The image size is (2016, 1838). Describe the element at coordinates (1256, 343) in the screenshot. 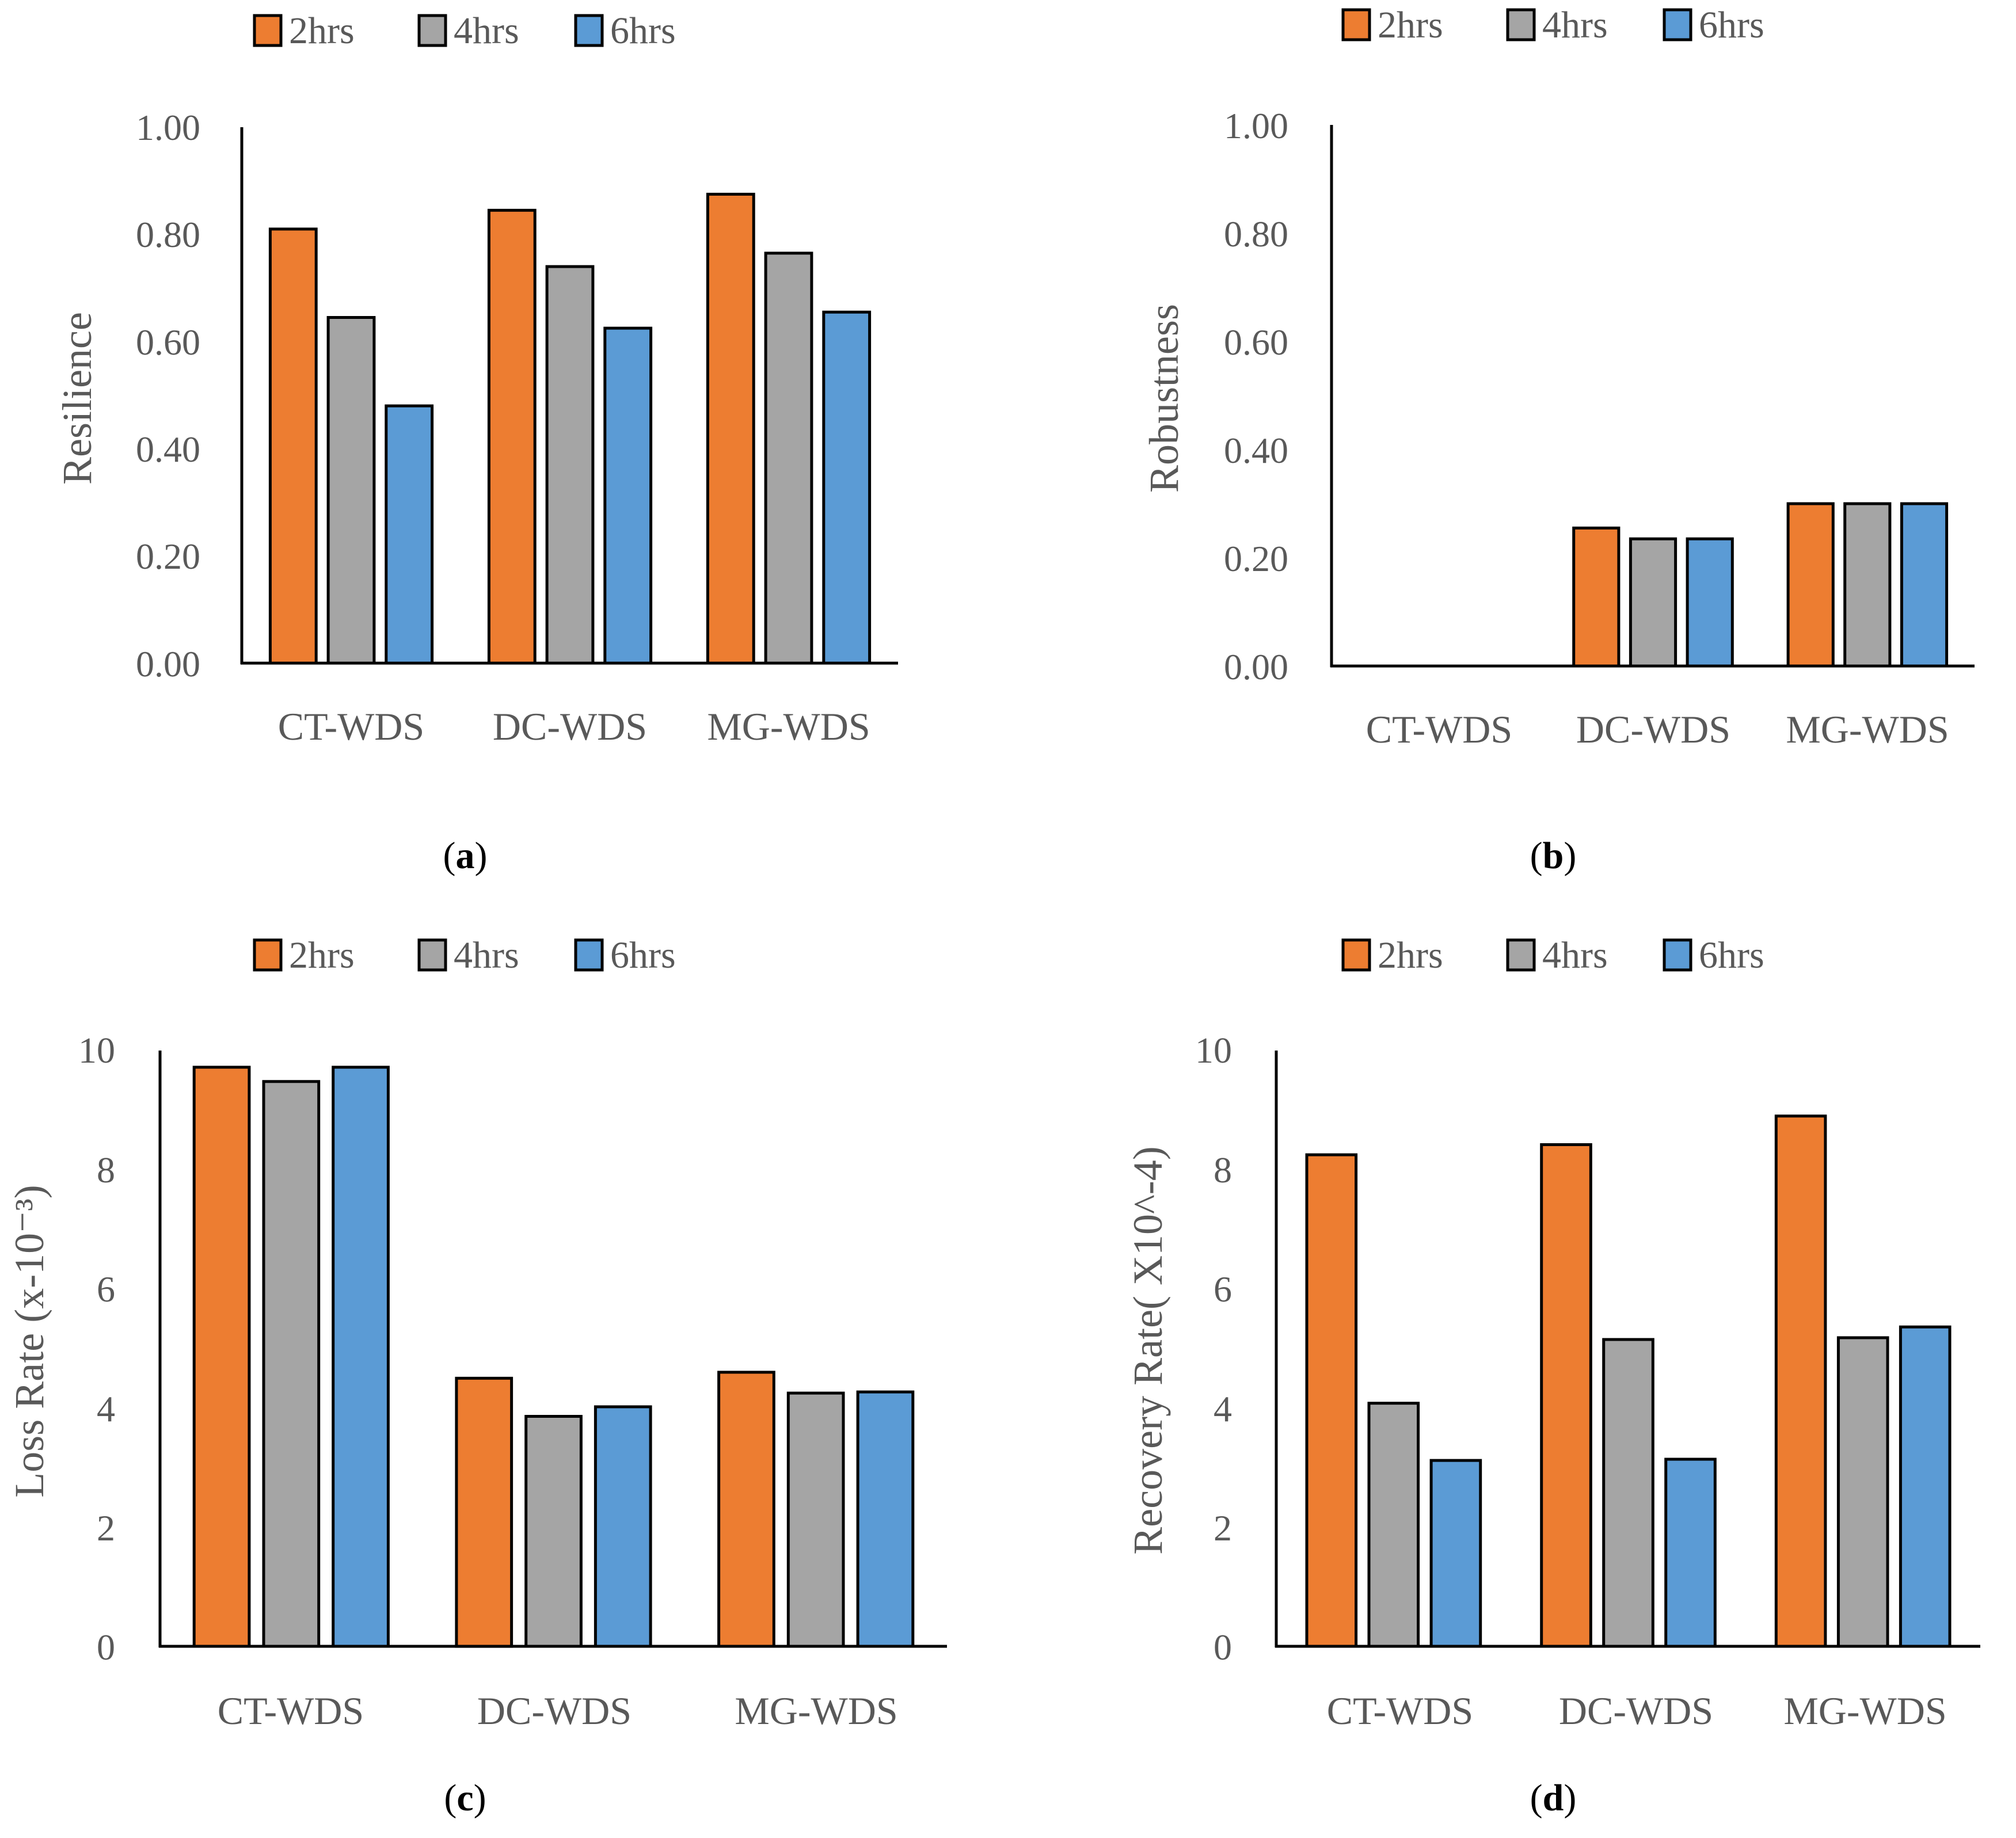

I see `y-tick-label: 0.60` at that location.